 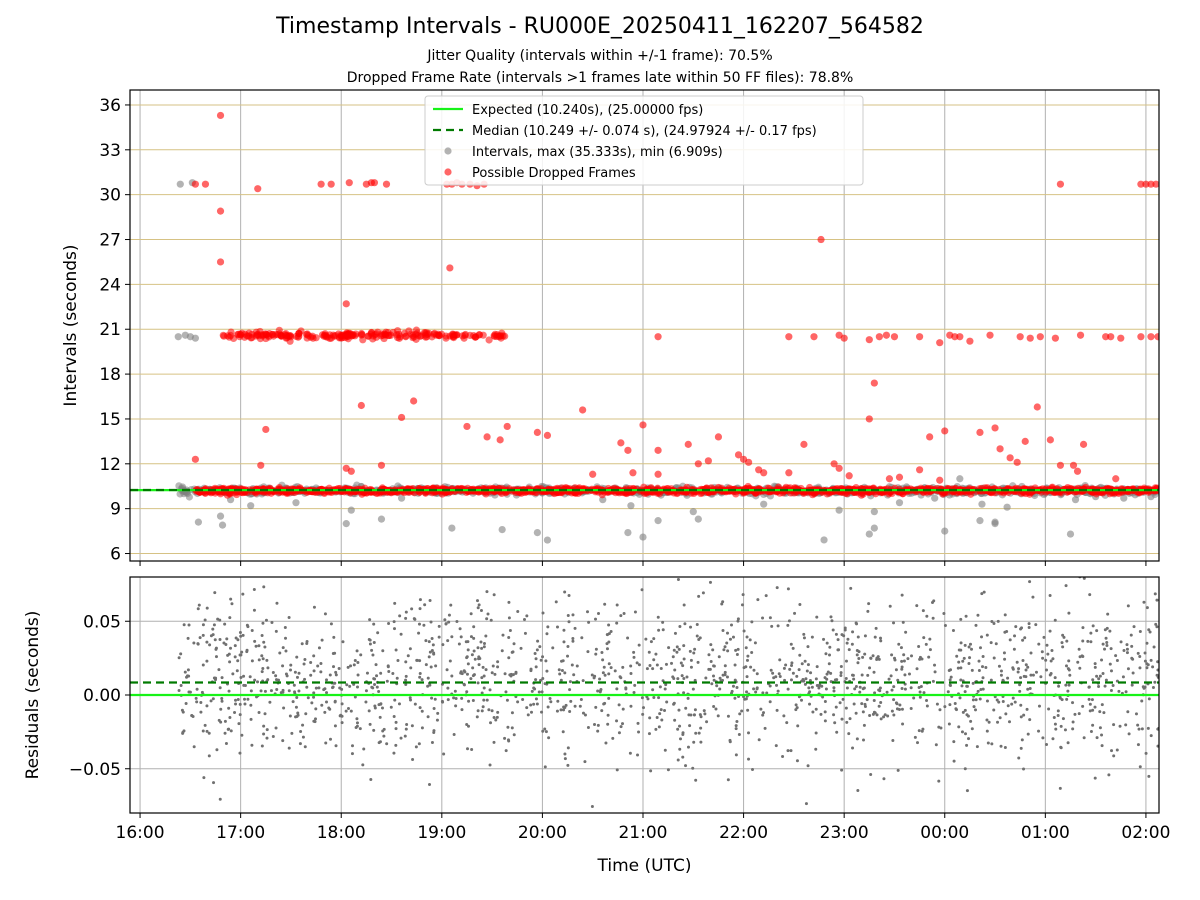 What do you see at coordinates (628, 532) in the screenshot?
I see `interval-point` at bounding box center [628, 532].